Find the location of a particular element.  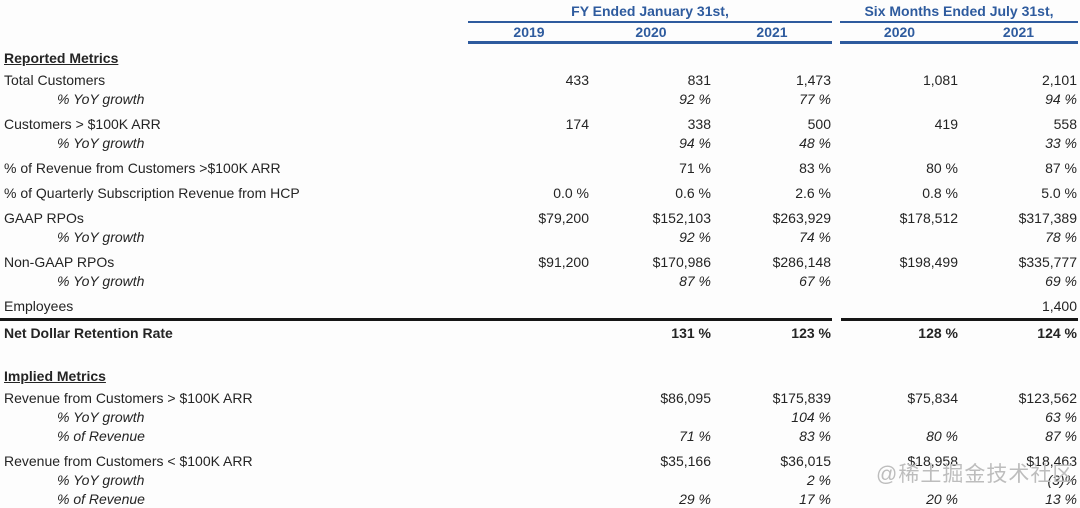

table-row: Customers > $100K ARR 174 338 500 419 558 is located at coordinates (540, 123).